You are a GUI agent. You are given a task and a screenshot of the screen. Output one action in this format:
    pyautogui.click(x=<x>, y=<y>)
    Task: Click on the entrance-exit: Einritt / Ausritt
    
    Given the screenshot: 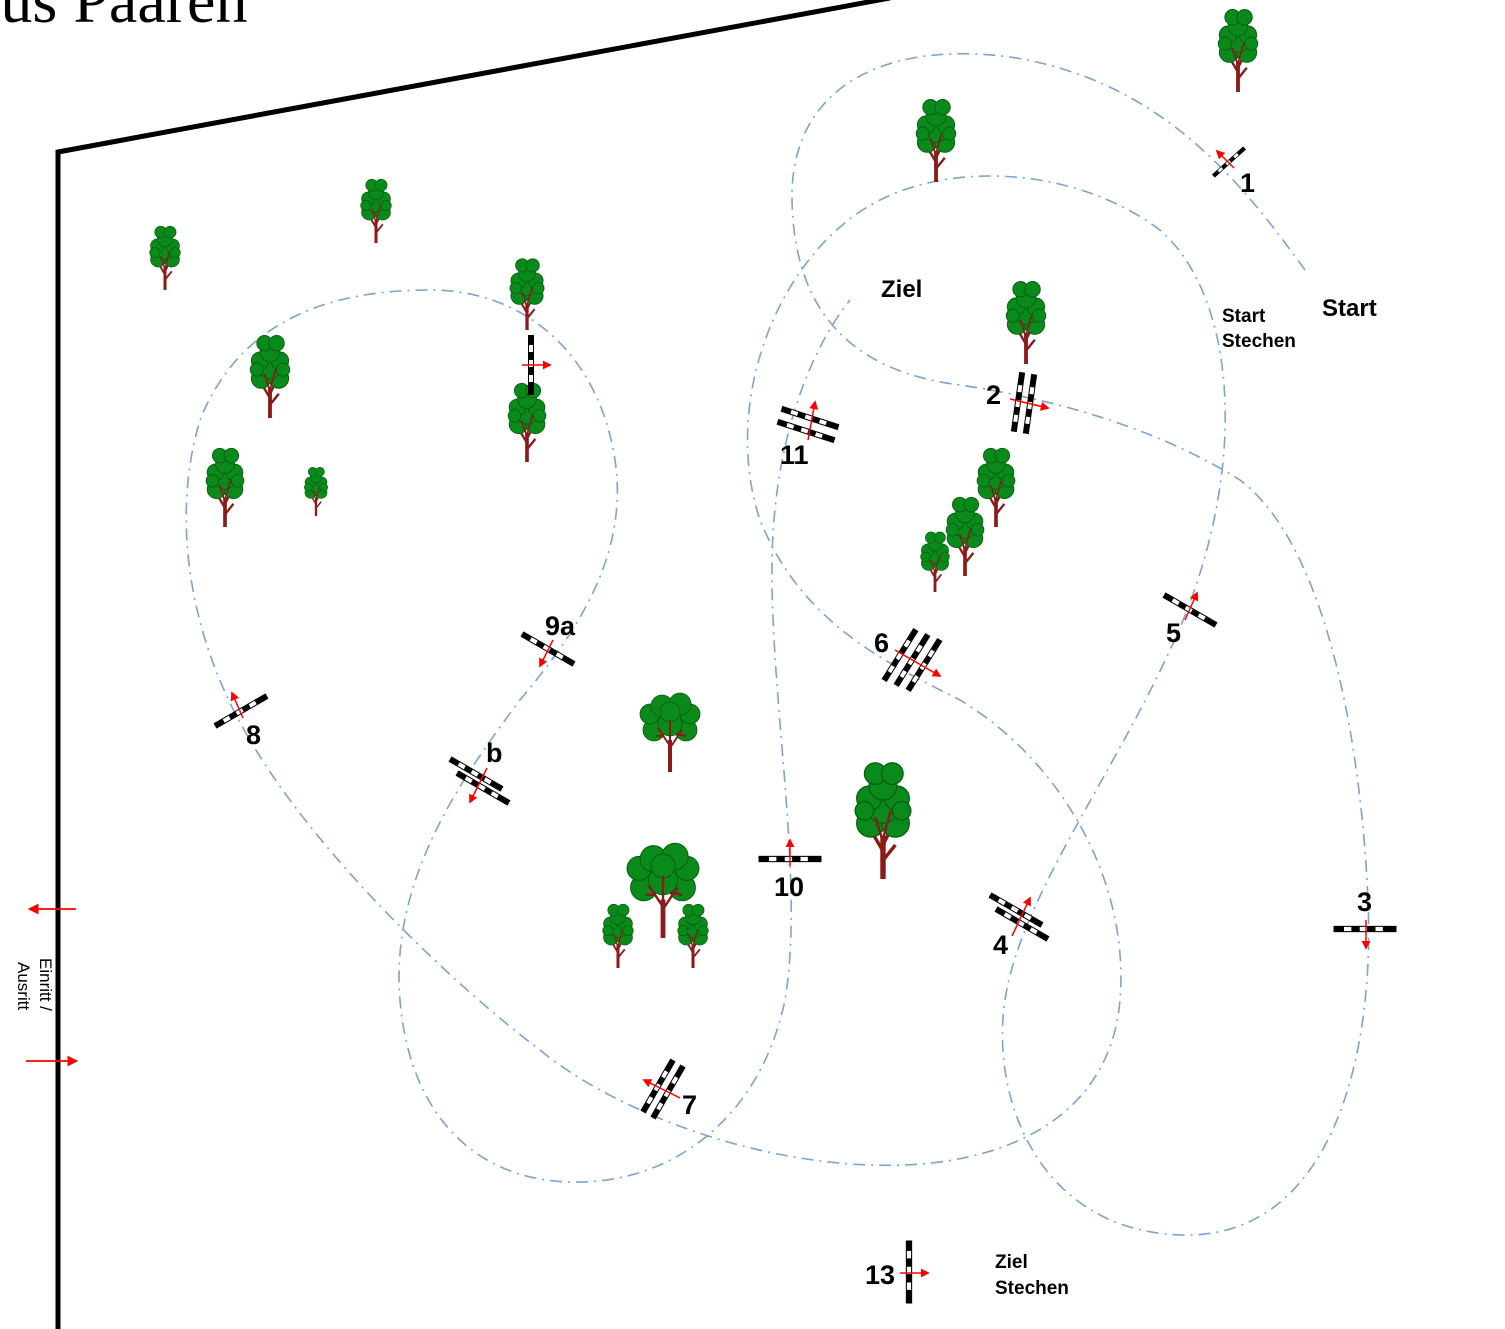 What is the action you would take?
    pyautogui.click(x=46, y=985)
    